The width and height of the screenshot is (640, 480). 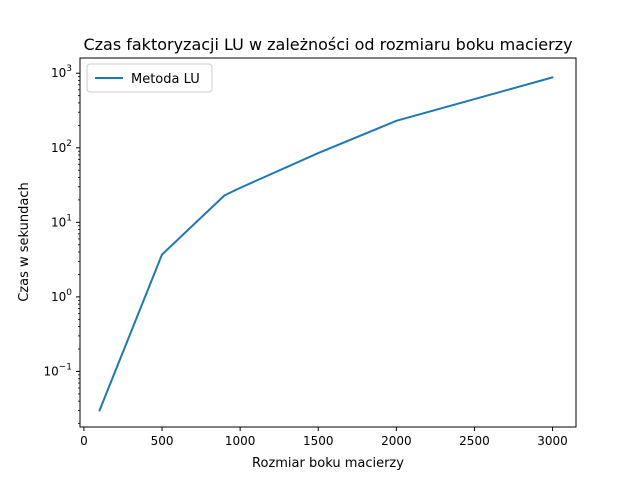 What do you see at coordinates (61, 244) in the screenshot?
I see `y-axis: 10⁻¹ 10⁰ 10¹ 10² 10³` at bounding box center [61, 244].